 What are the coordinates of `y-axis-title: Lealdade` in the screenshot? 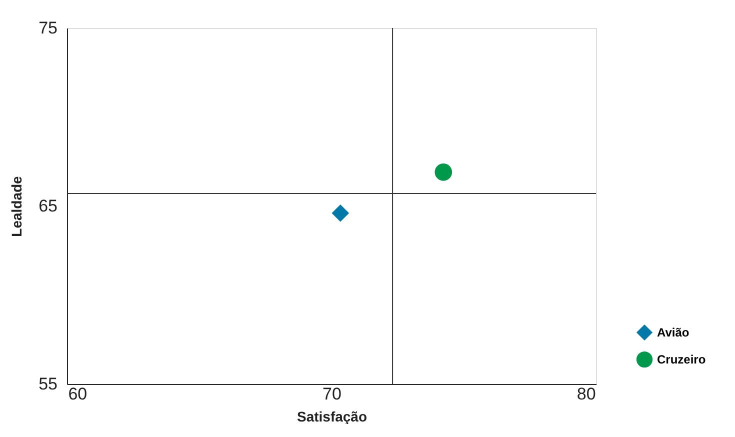 It's located at (16, 206).